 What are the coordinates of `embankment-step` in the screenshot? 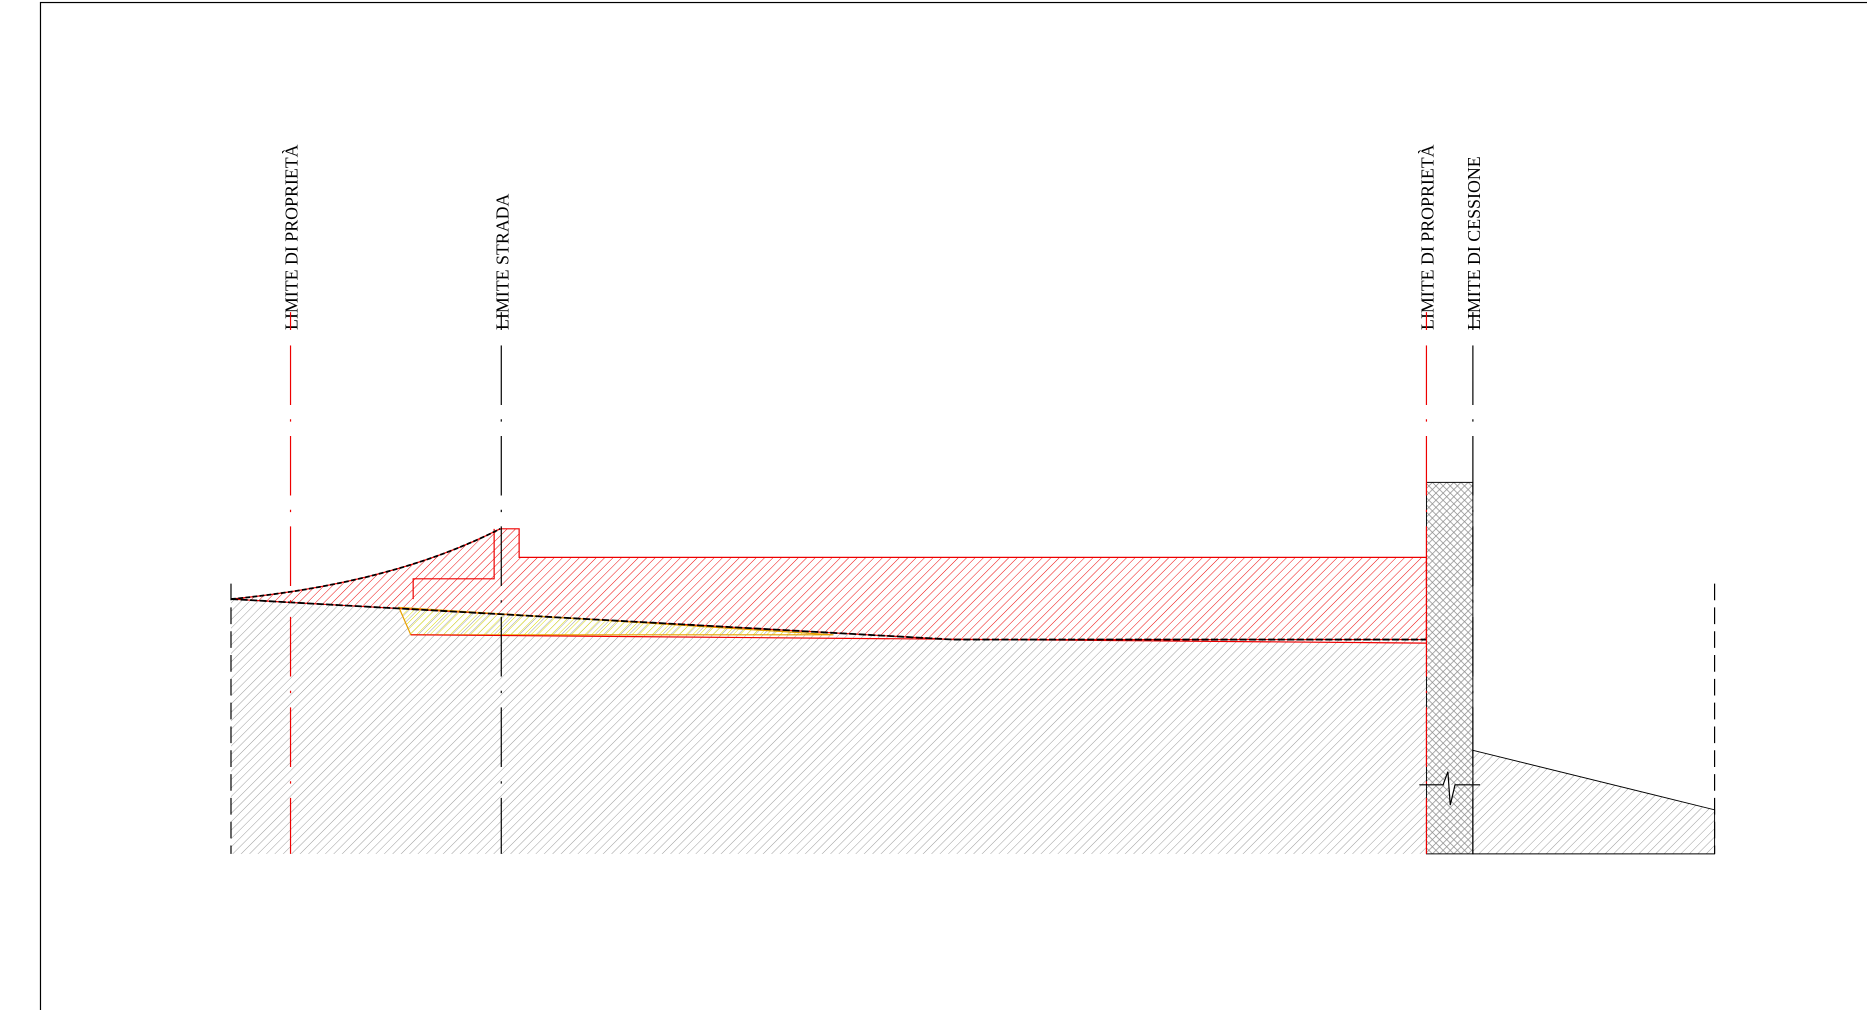 It's located at (453, 564).